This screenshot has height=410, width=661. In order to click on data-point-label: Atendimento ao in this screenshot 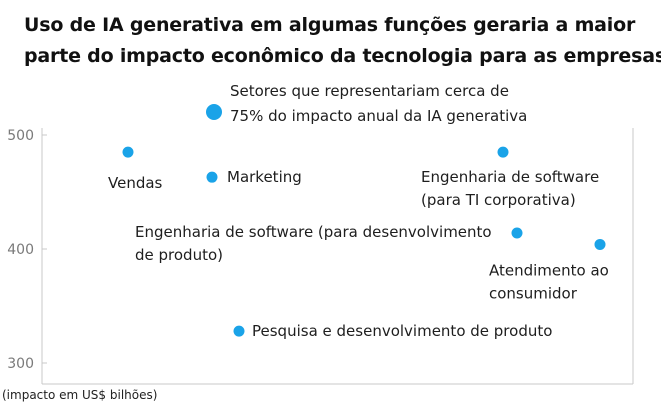, I will do `click(549, 270)`.